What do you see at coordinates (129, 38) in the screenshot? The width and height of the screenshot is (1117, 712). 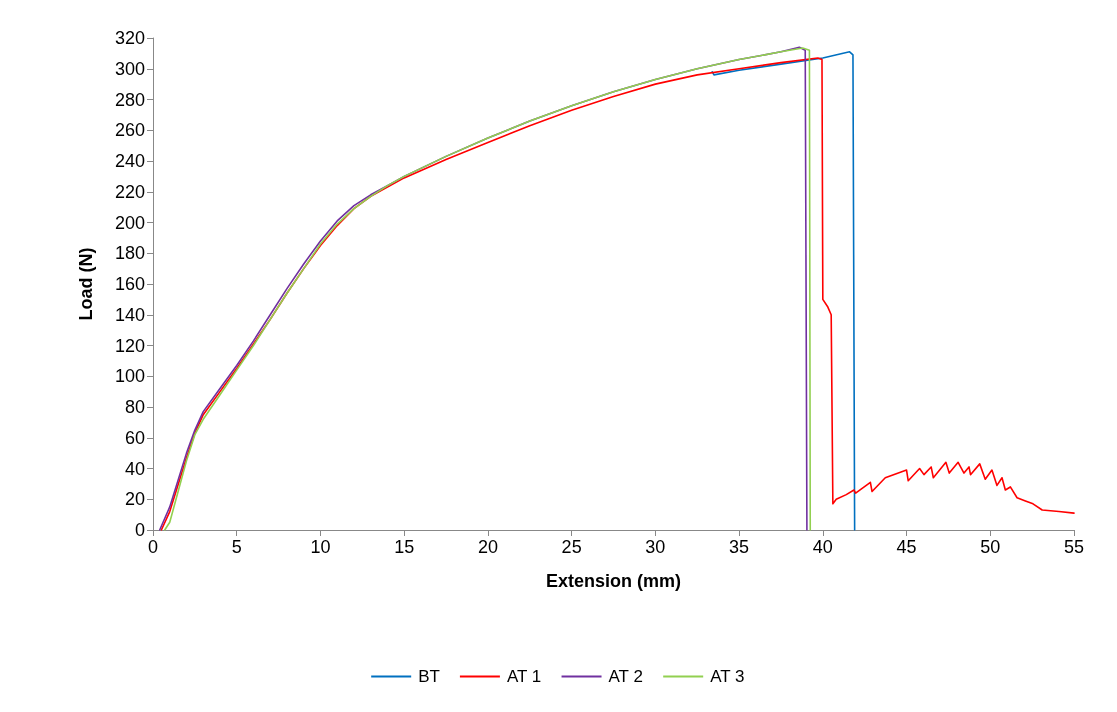 I see `y-tick-label: 320` at bounding box center [129, 38].